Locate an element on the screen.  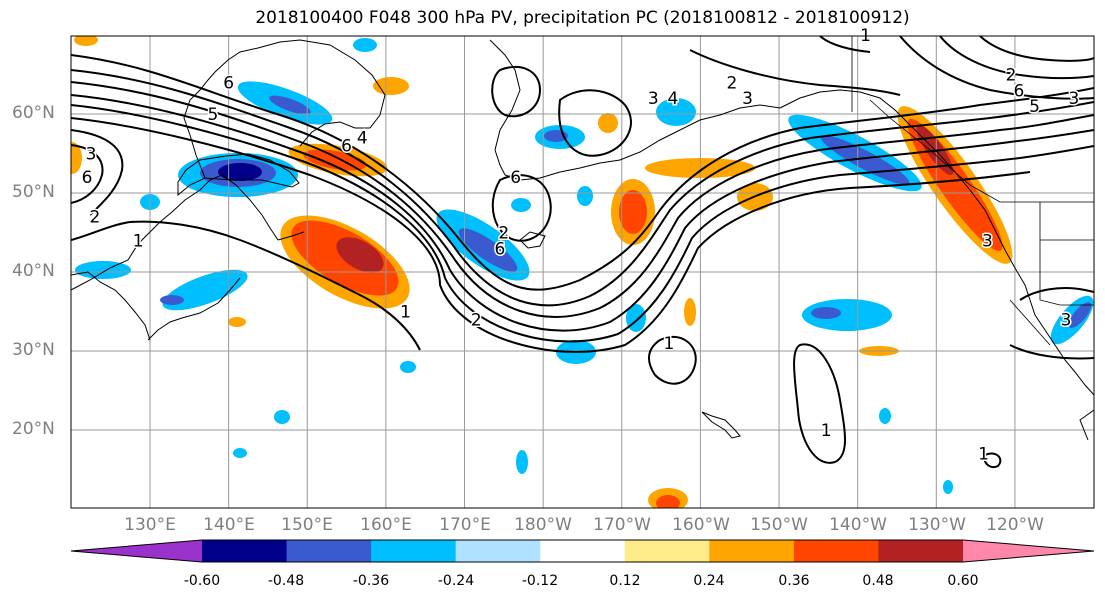
lat-label-20n: 20°N is located at coordinates (33, 429).